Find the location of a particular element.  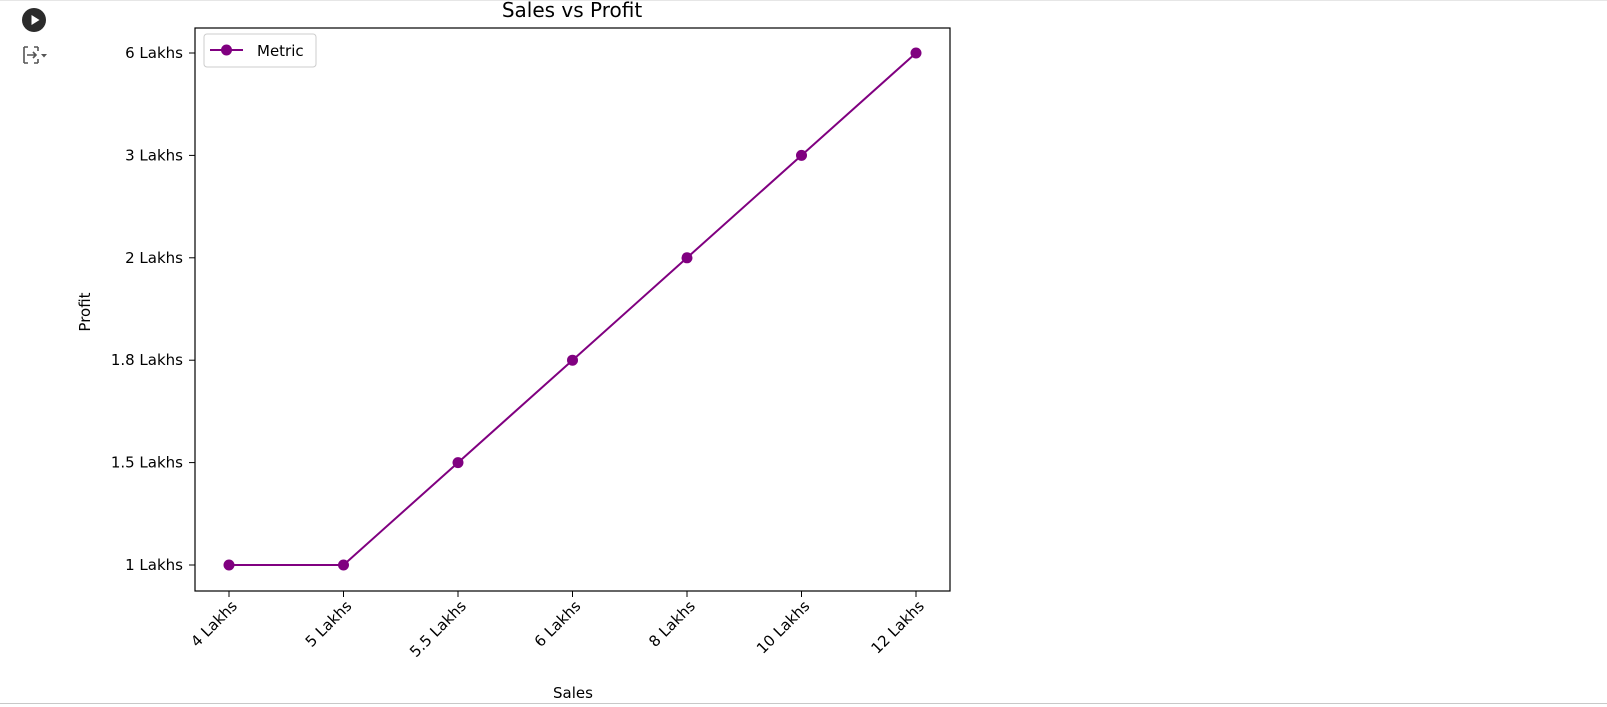

y-tick-label: 2 Lakhs is located at coordinates (154, 258).